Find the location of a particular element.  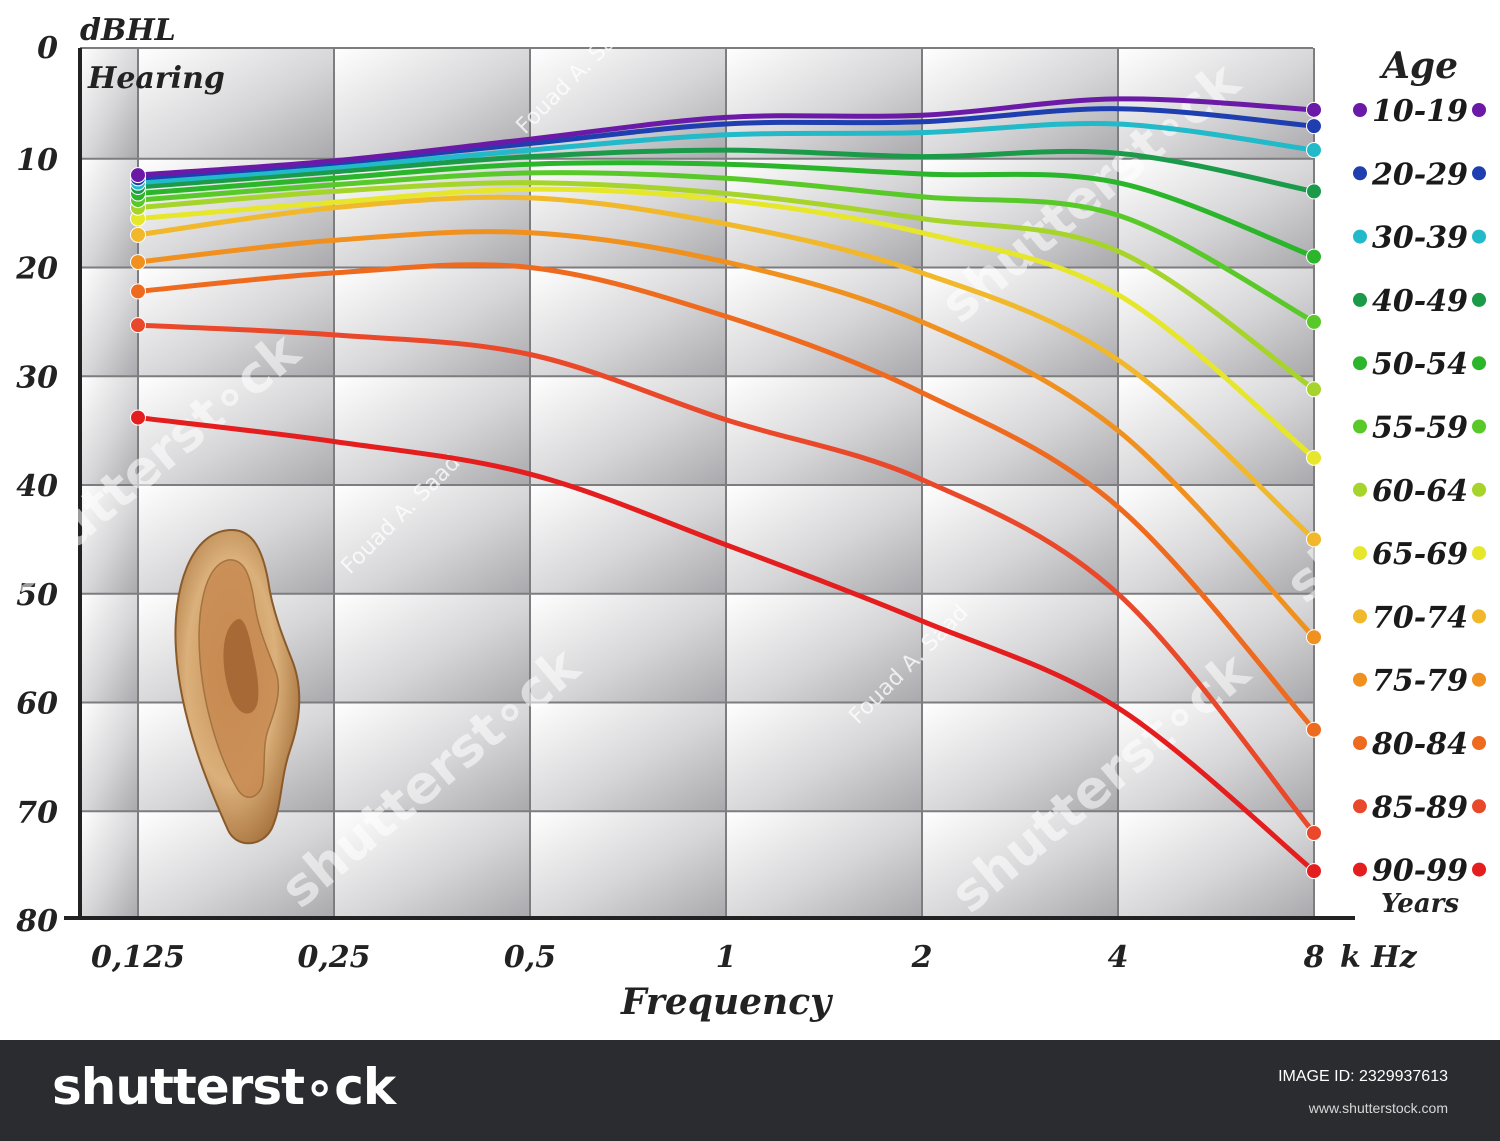

legend-label: 10-19 is located at coordinates (1420, 111).